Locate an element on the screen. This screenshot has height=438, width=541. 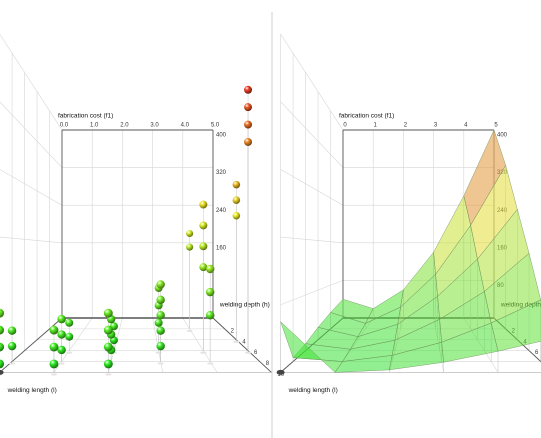
z-tick-label: 240 is located at coordinates (221, 211).